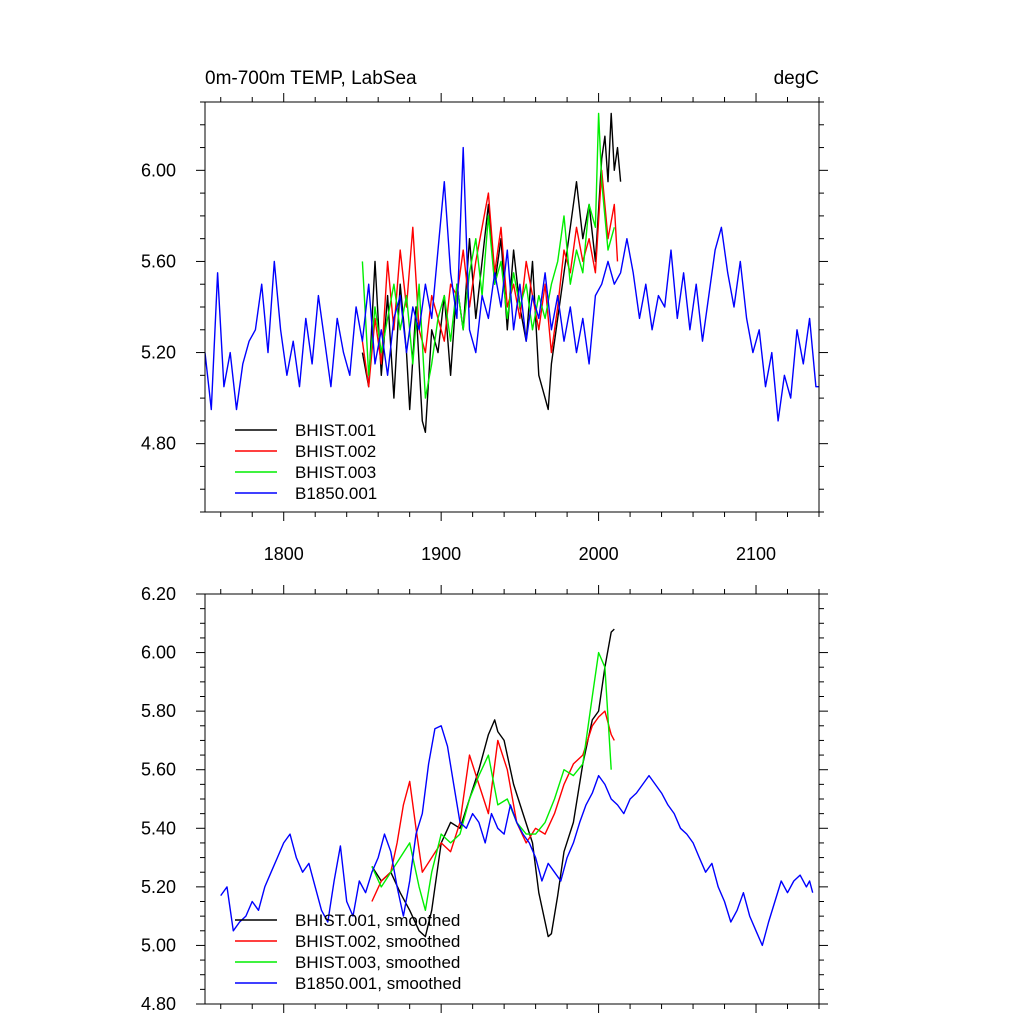 The width and height of the screenshot is (1024, 1024). What do you see at coordinates (599, 554) in the screenshot?
I see `x-tick-label: 2000` at bounding box center [599, 554].